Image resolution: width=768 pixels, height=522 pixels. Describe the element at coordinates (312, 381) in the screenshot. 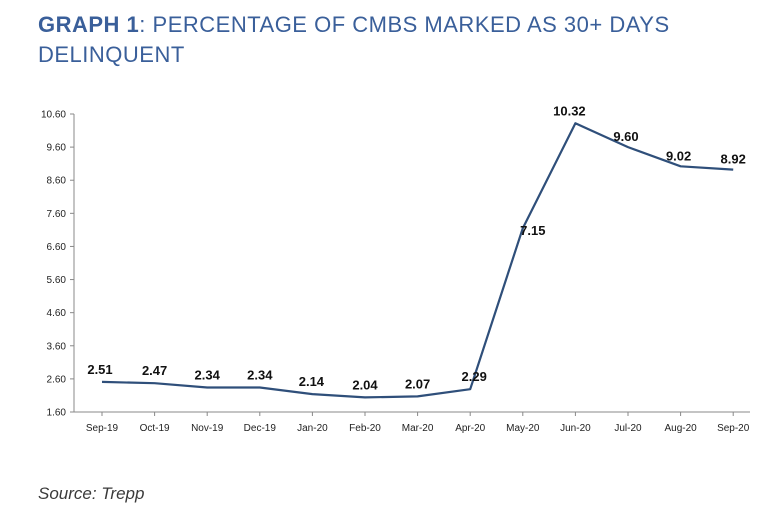

I see `data-label: 2.14` at that location.